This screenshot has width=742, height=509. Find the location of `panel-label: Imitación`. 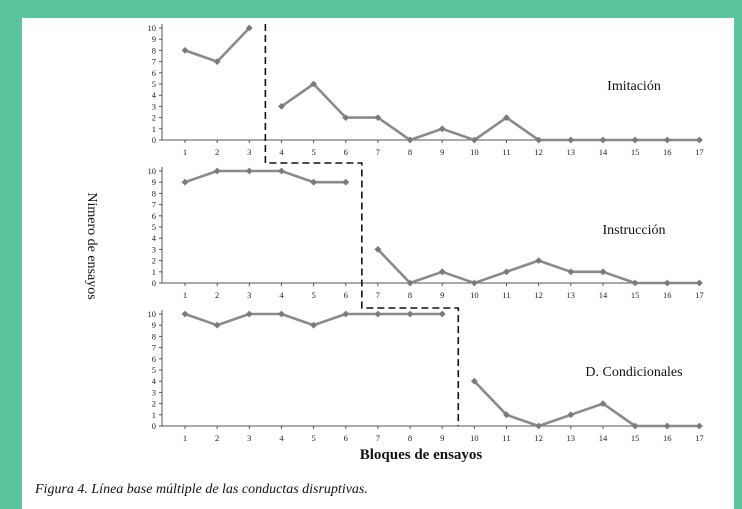

panel-label: Imitación is located at coordinates (634, 86).